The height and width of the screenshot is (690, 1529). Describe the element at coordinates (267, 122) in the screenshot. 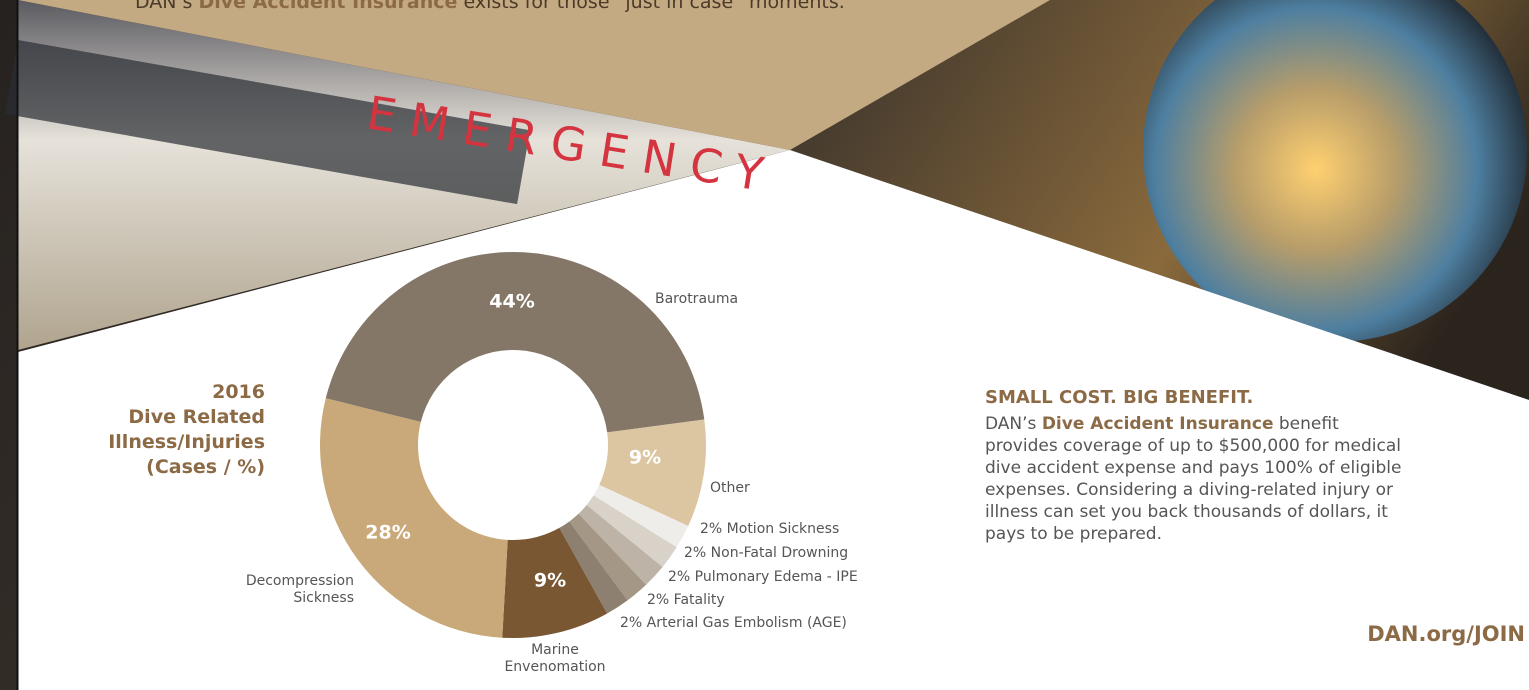

I see `building-windows` at that location.